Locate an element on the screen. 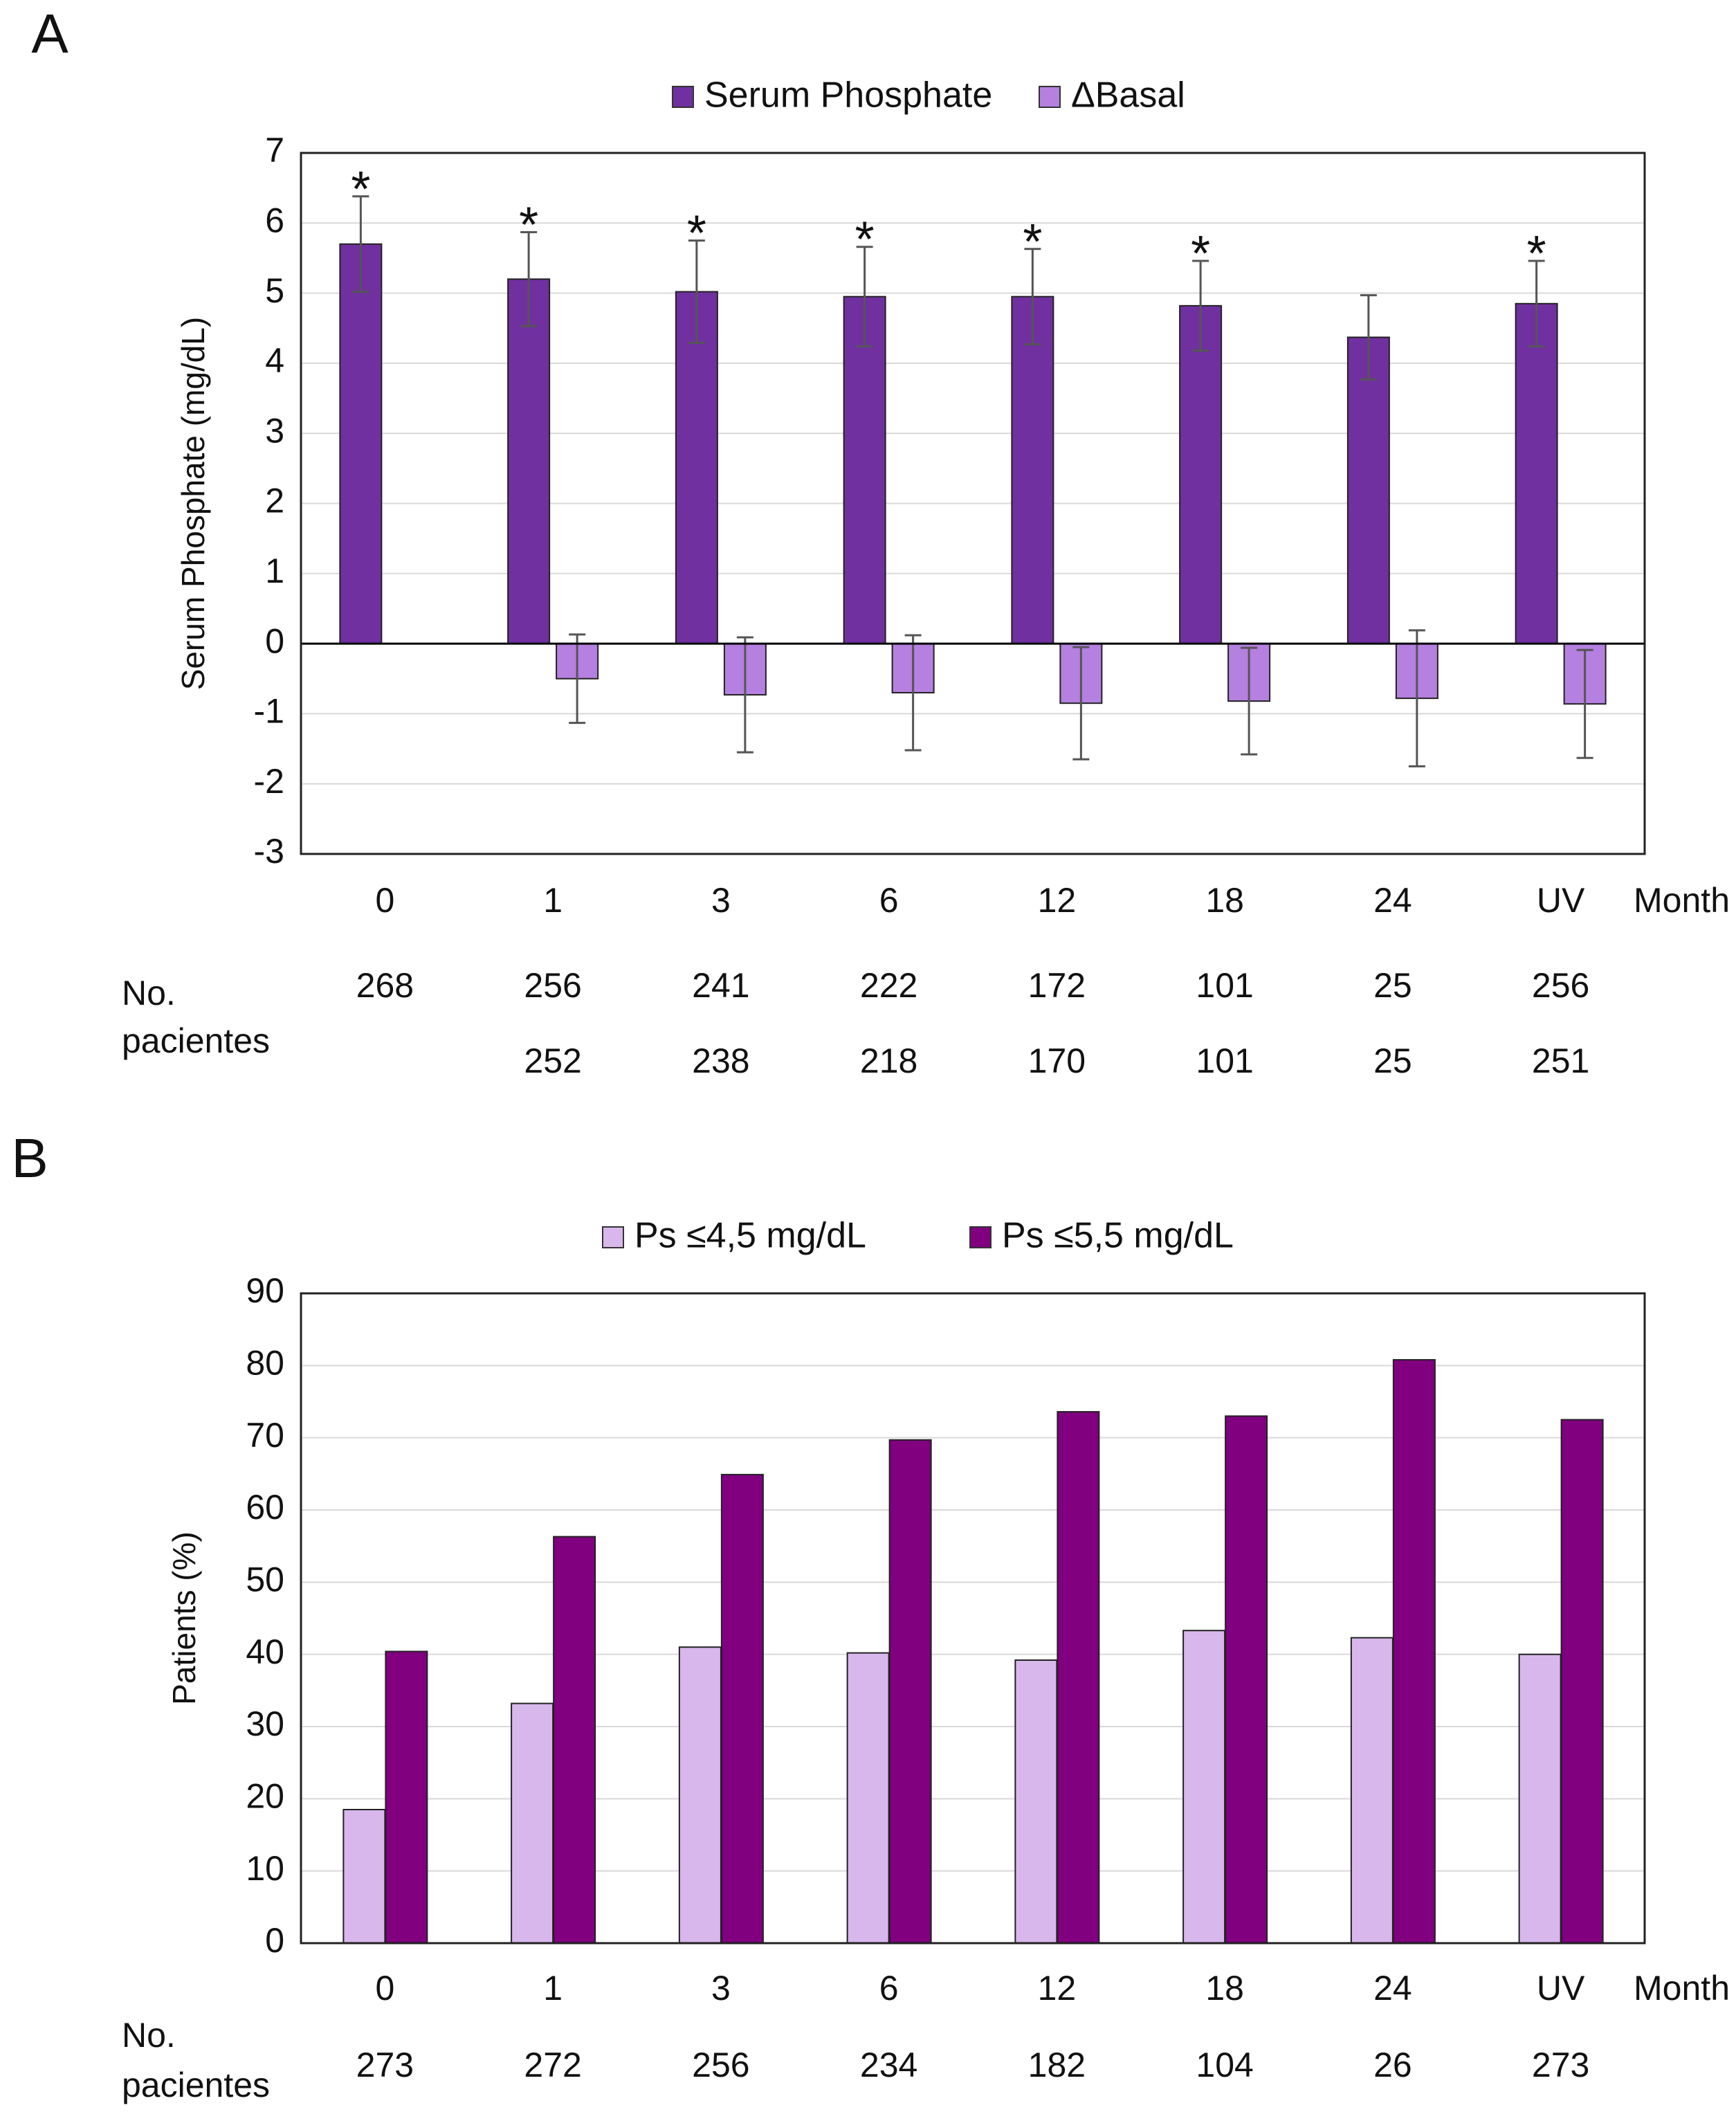  patient-count: 238 is located at coordinates (721, 1060).